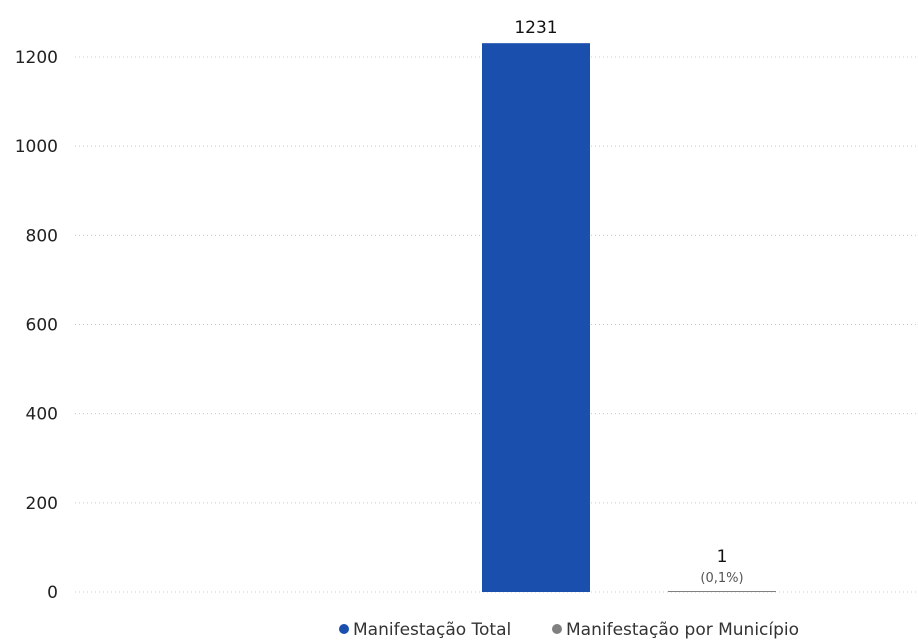  Describe the element at coordinates (722, 557) in the screenshot. I see `data-label: 1` at that location.